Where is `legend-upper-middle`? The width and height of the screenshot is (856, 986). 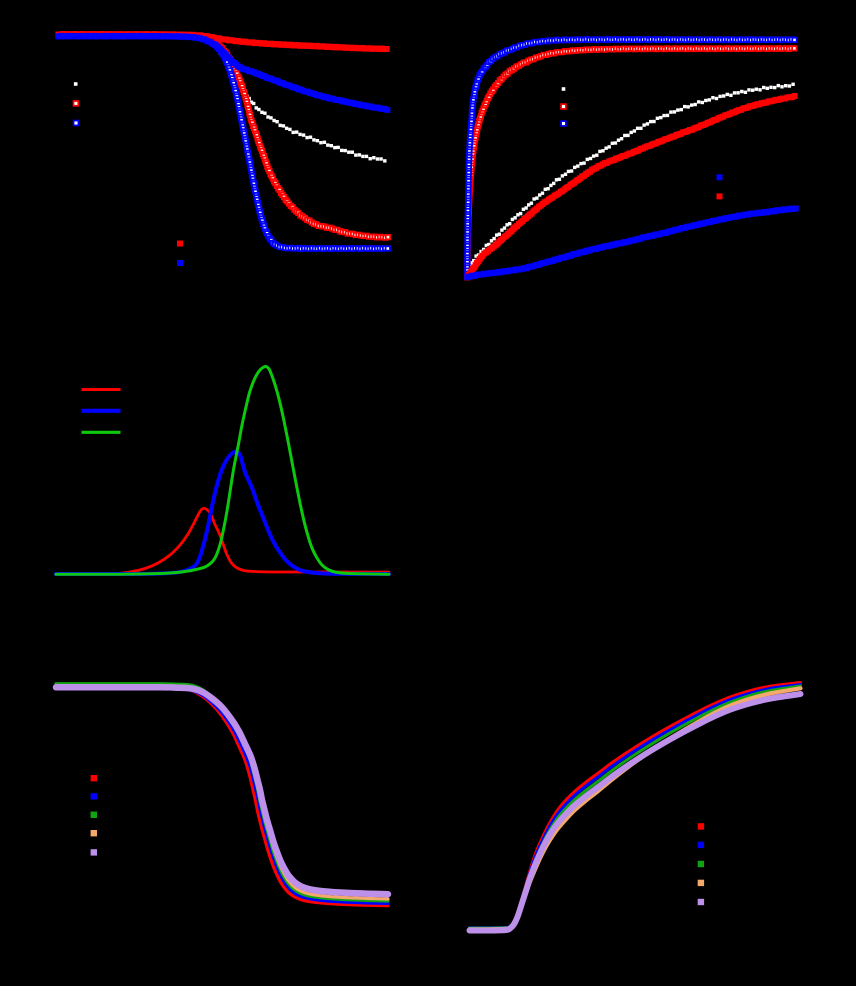 legend-upper-middle is located at coordinates (563, 107).